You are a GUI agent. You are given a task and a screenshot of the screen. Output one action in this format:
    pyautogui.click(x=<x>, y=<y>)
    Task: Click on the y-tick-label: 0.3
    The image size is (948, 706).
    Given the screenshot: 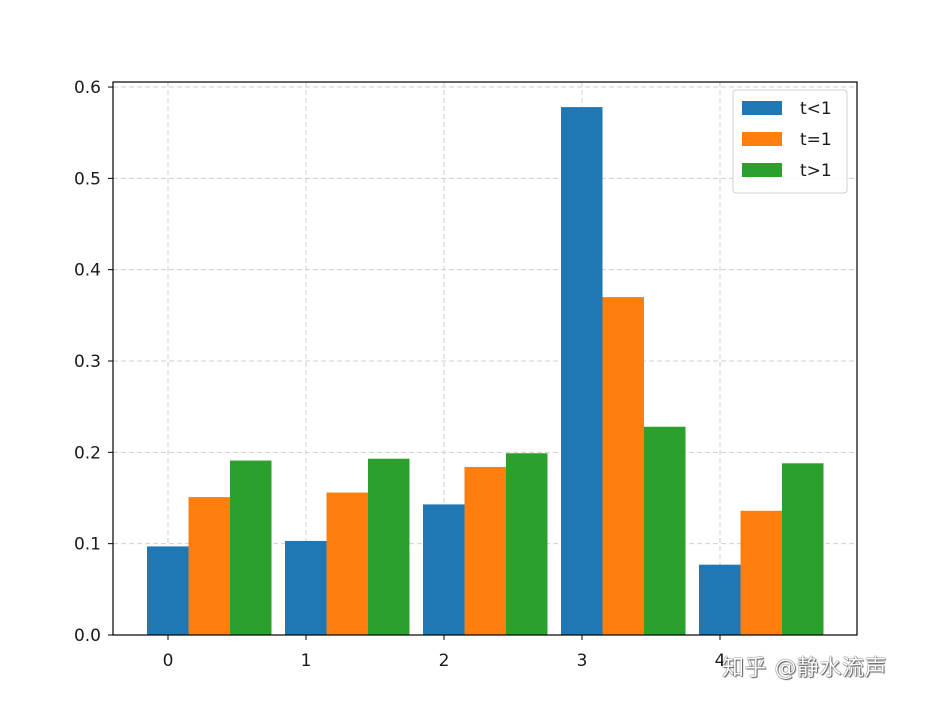 What is the action you would take?
    pyautogui.click(x=87, y=362)
    